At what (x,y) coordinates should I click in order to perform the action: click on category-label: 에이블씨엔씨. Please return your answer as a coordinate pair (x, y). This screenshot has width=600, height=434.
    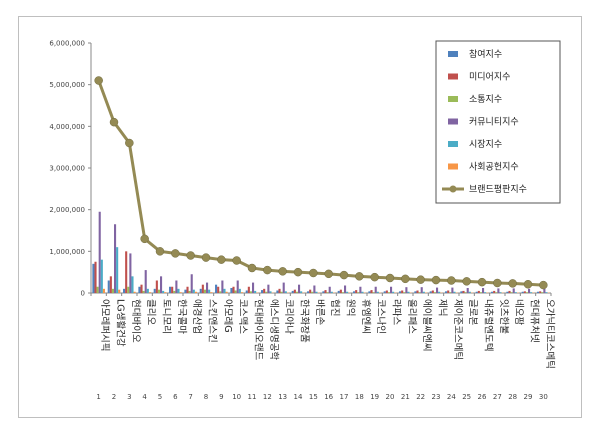
    Looking at the image, I should click on (426, 325).